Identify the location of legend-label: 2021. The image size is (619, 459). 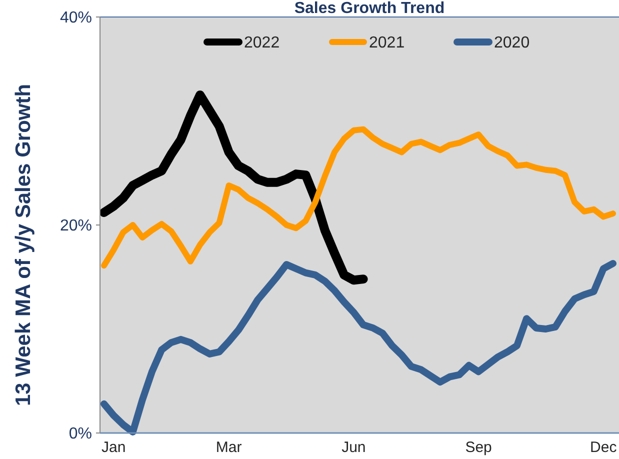
(387, 43).